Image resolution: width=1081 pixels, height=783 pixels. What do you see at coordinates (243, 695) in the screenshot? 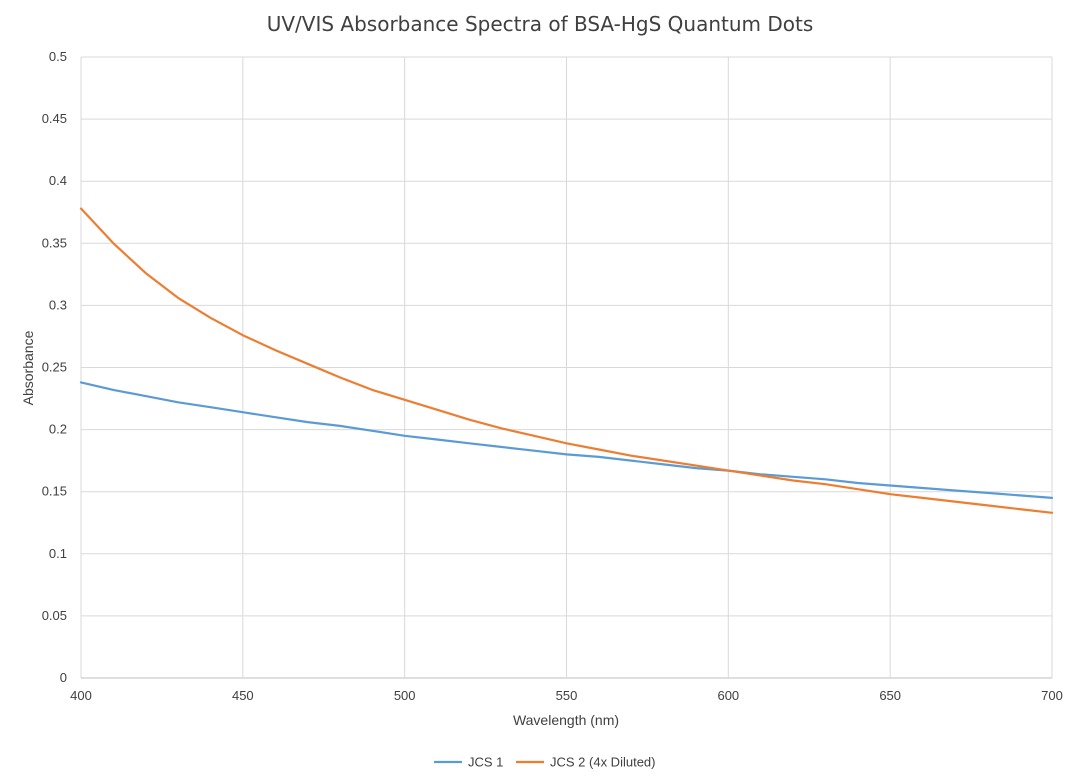
I see `x-tick-label: 450` at bounding box center [243, 695].